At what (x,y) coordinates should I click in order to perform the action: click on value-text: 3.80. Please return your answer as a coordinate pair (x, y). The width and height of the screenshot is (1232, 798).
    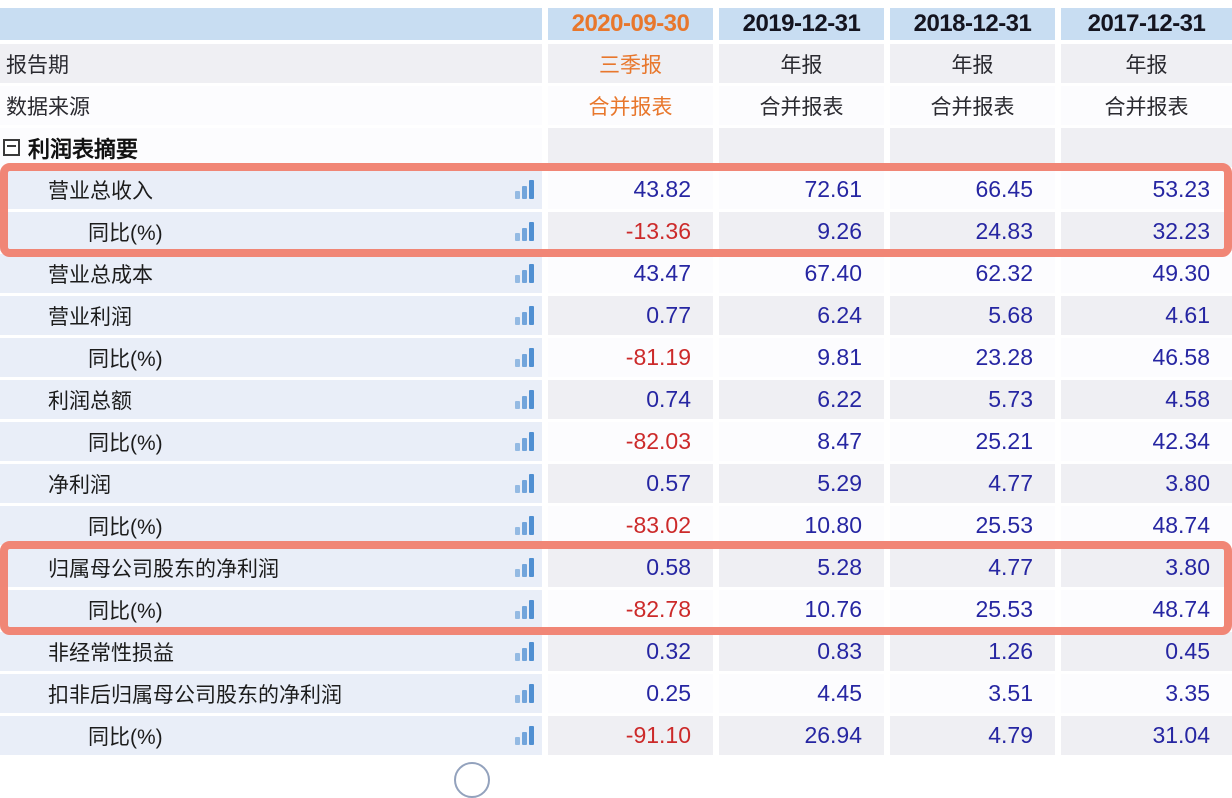
    Looking at the image, I should click on (1187, 567).